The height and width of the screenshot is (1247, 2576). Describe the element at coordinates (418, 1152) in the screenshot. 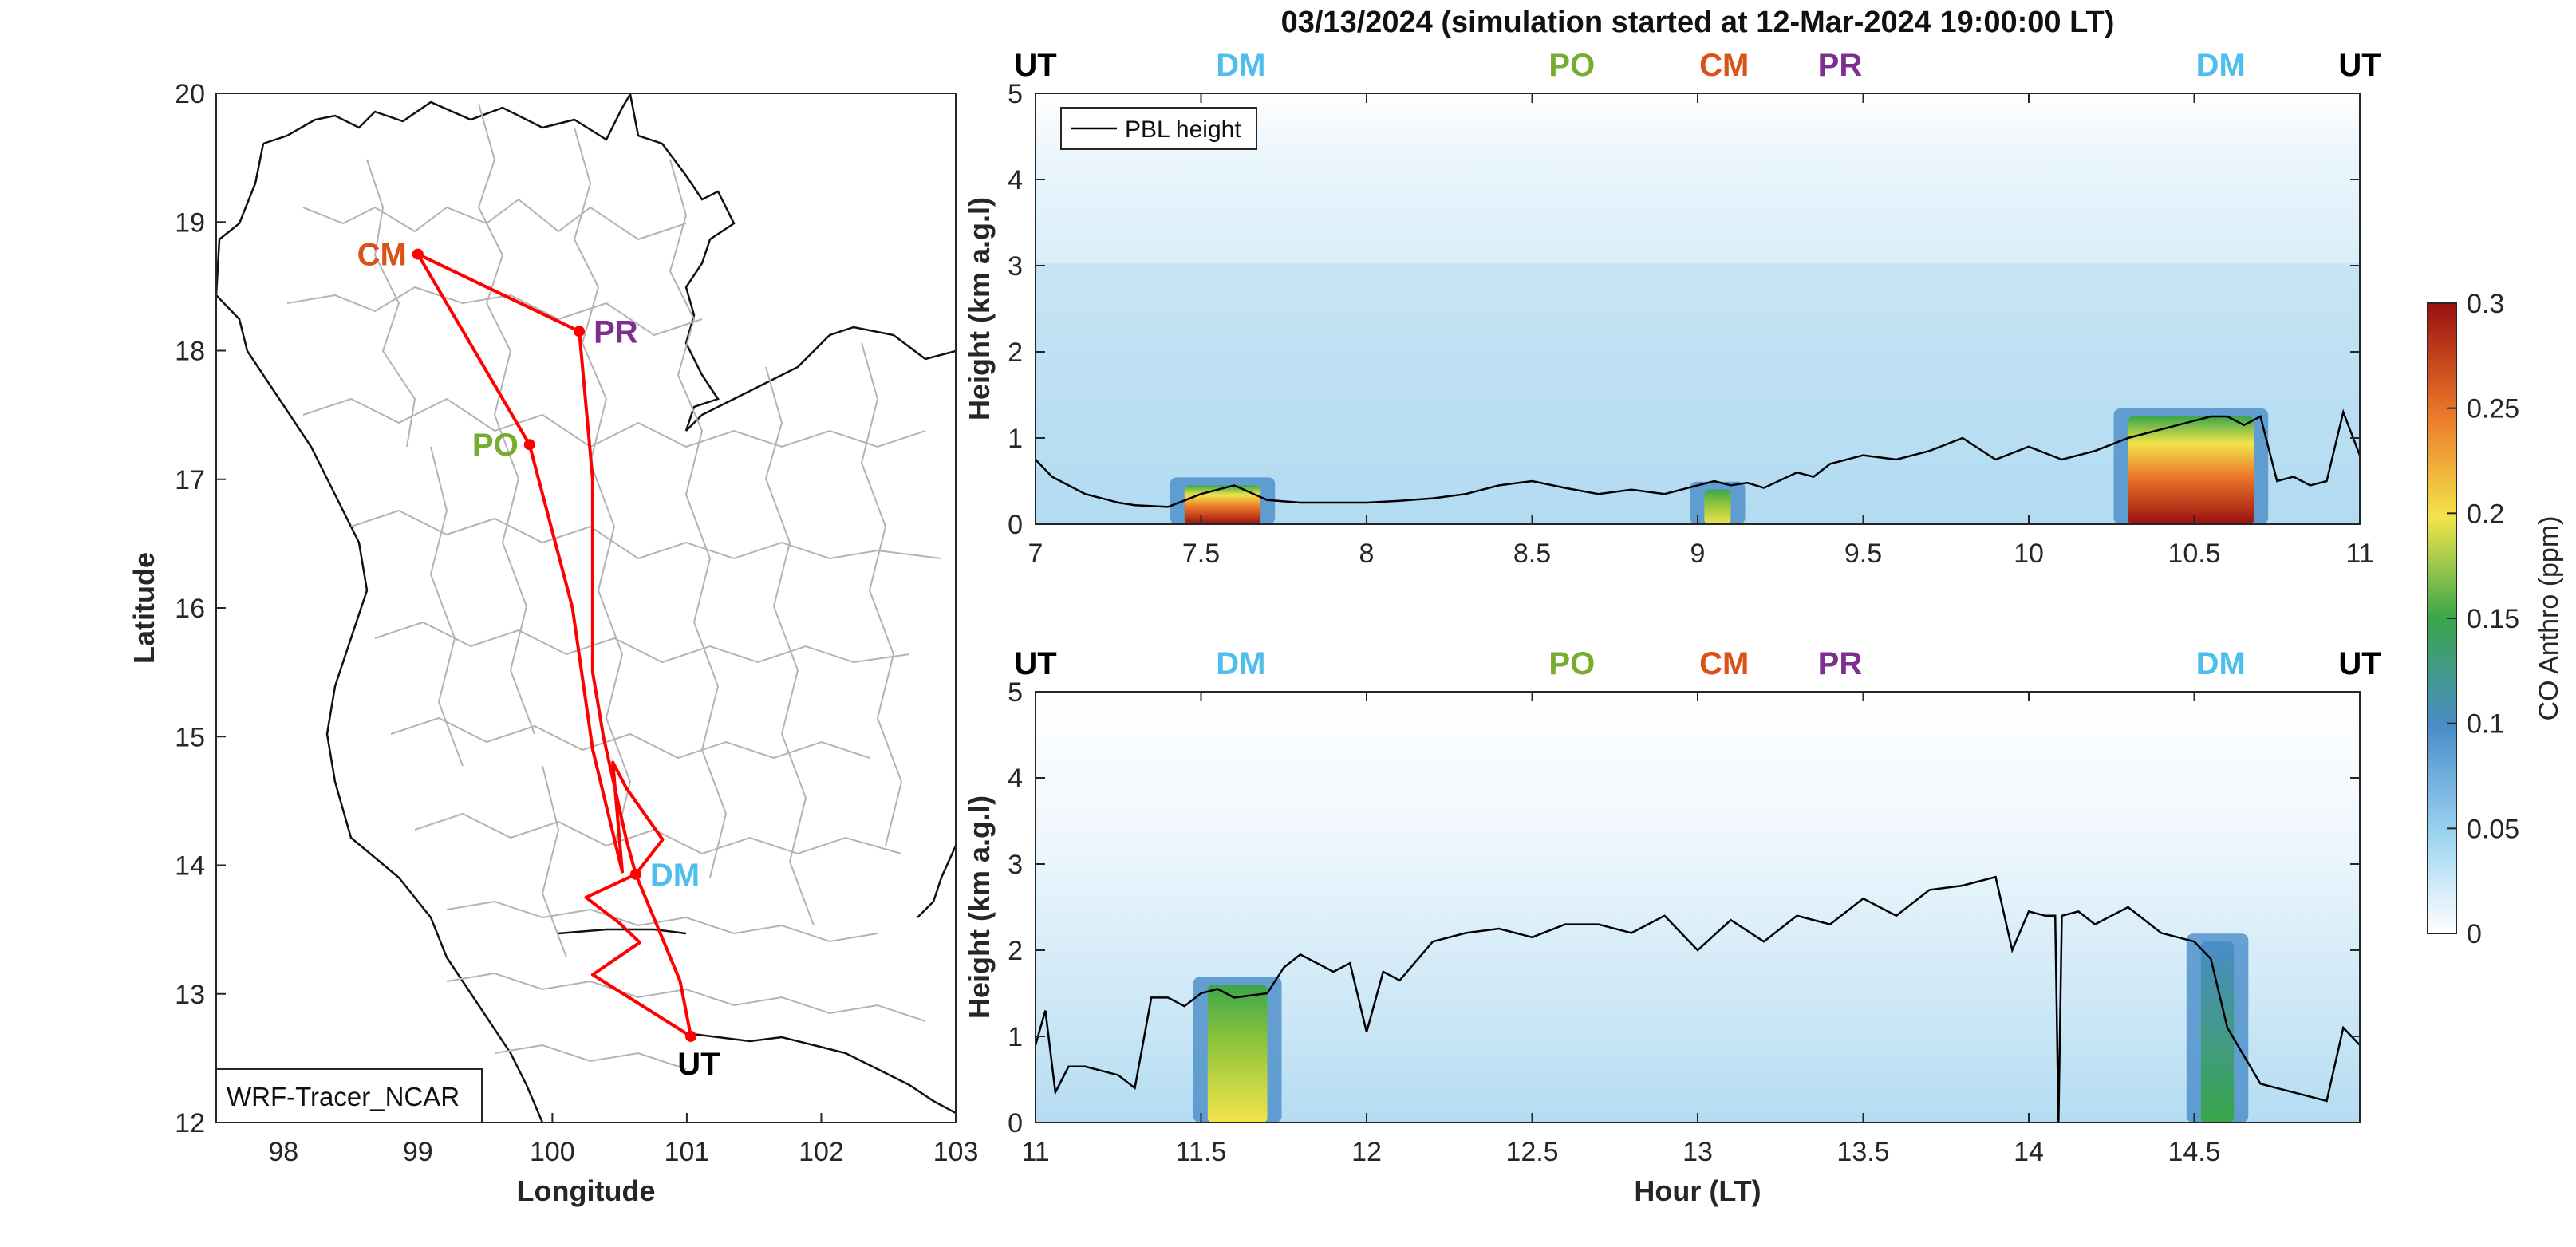

I see `map-x-tick-label: 99` at that location.